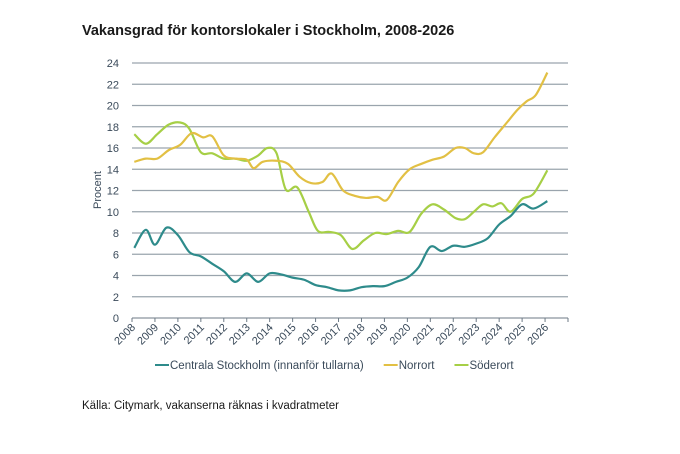  What do you see at coordinates (116, 298) in the screenshot?
I see `y-tick-label: 2` at bounding box center [116, 298].